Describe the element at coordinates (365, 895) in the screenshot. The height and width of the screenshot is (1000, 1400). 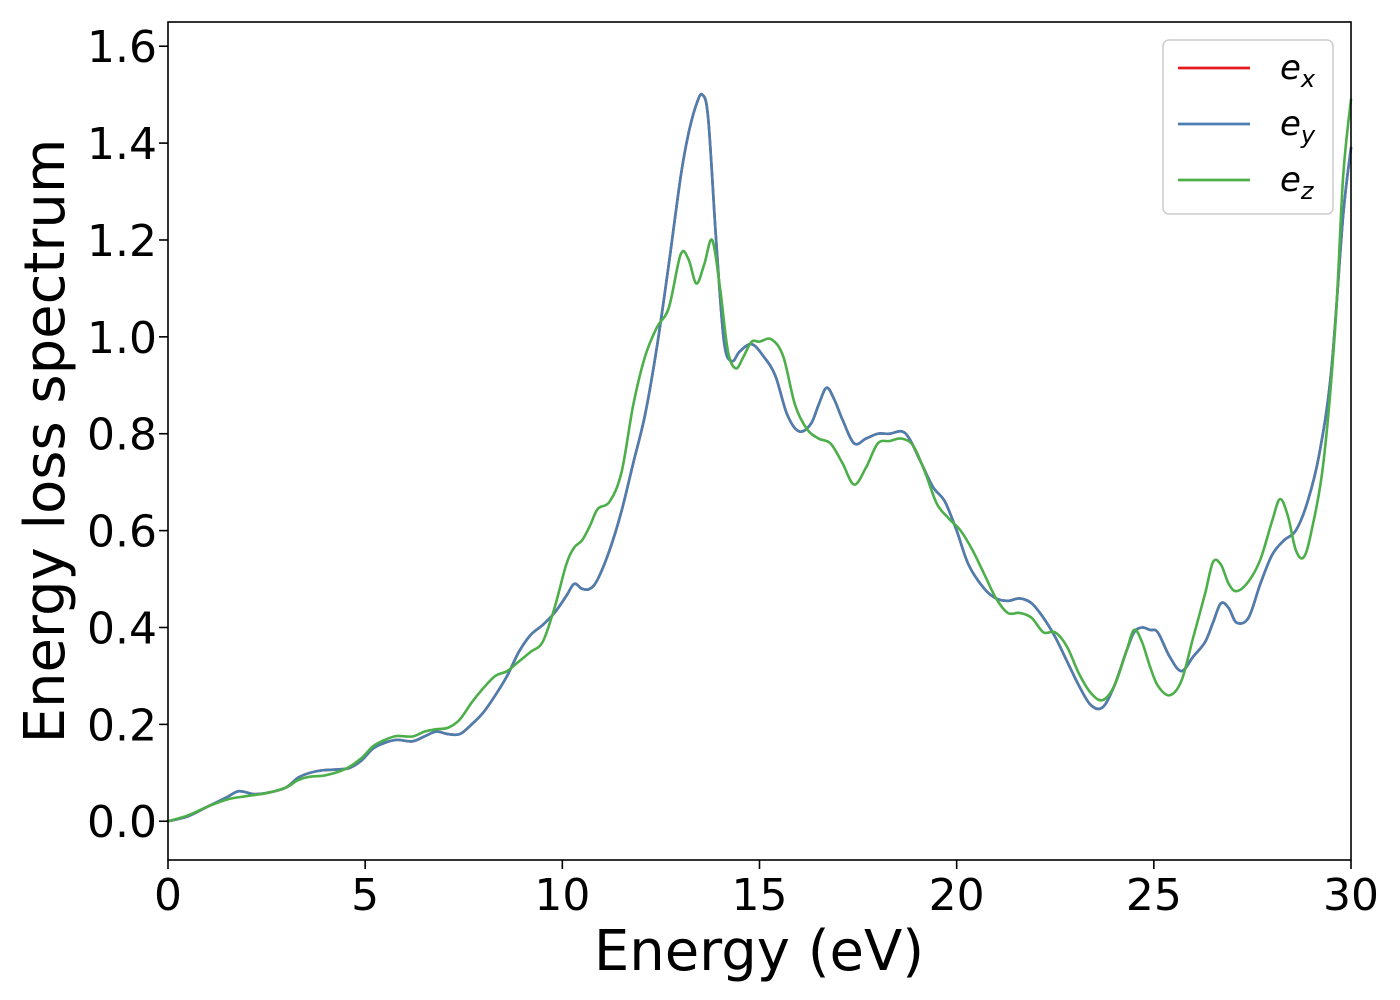
I see `x-tick-label: 5` at that location.